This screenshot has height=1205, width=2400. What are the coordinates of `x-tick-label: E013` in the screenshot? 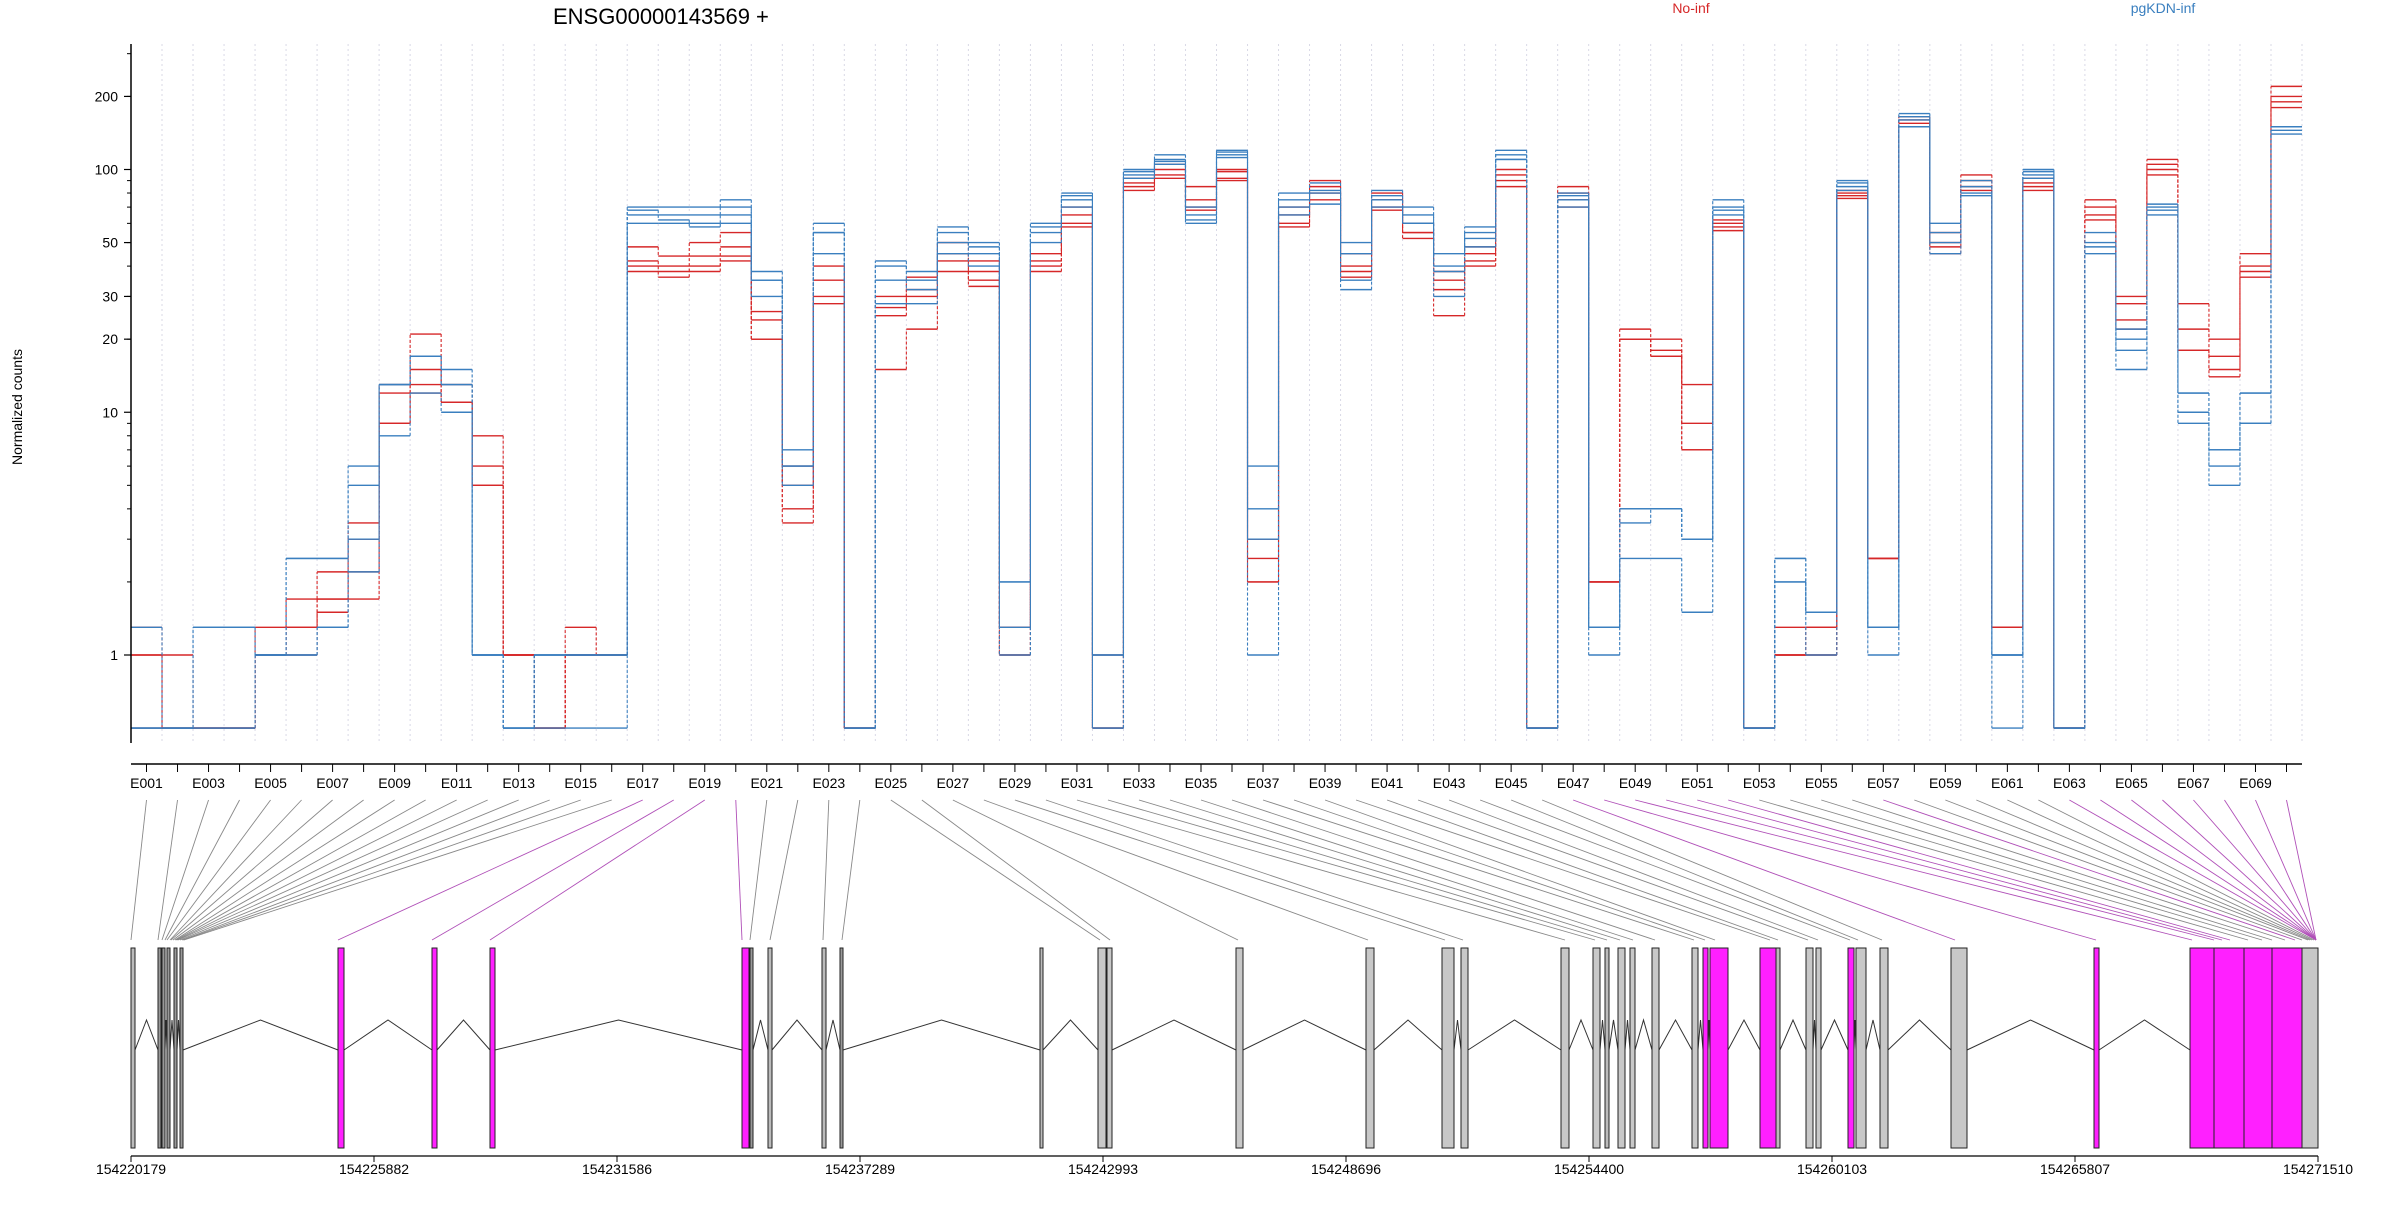 It's located at (518, 783).